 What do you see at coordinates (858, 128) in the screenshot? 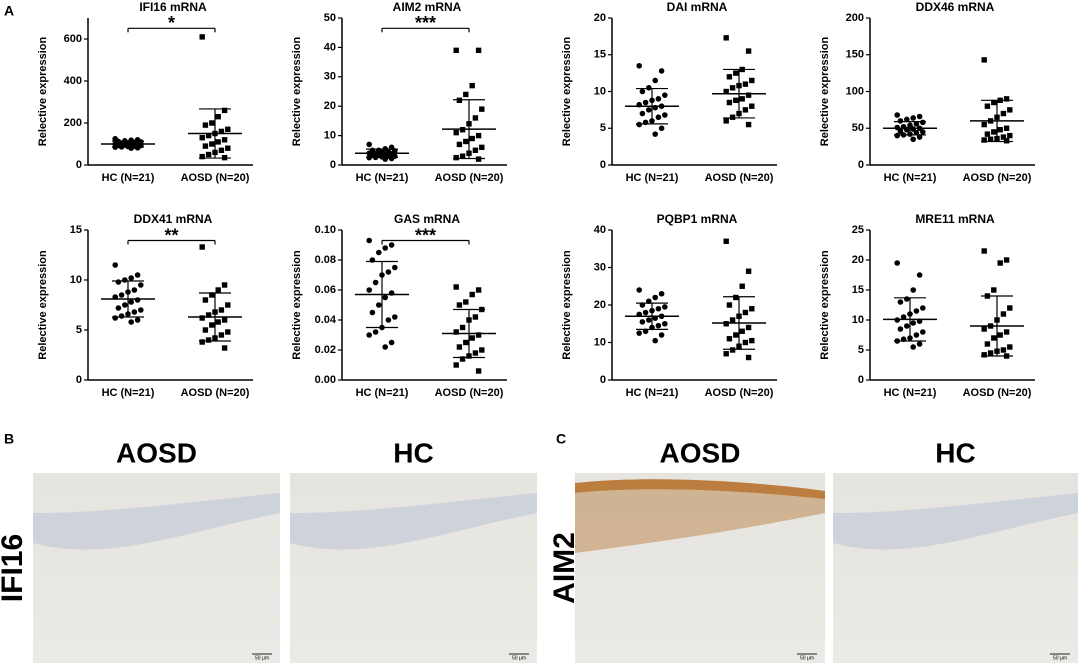
I see `y-tick-label: 50` at bounding box center [858, 128].